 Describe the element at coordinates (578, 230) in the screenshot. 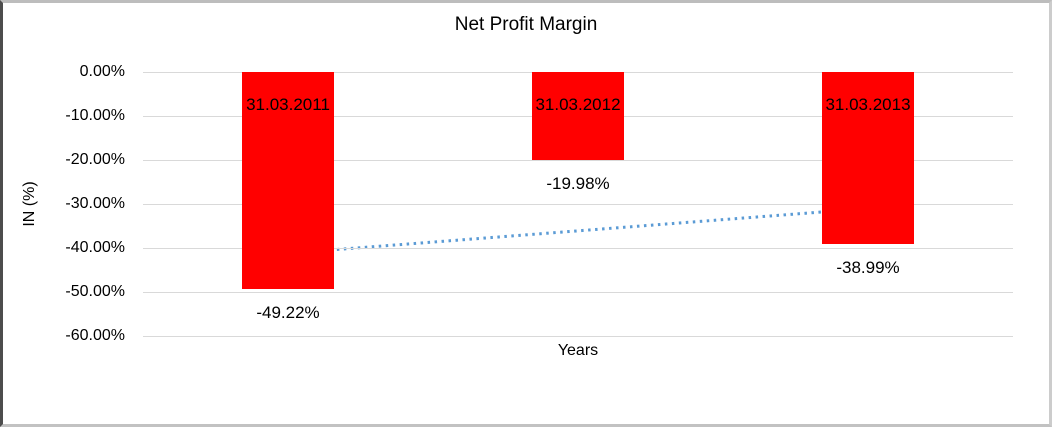

I see `trendline` at that location.